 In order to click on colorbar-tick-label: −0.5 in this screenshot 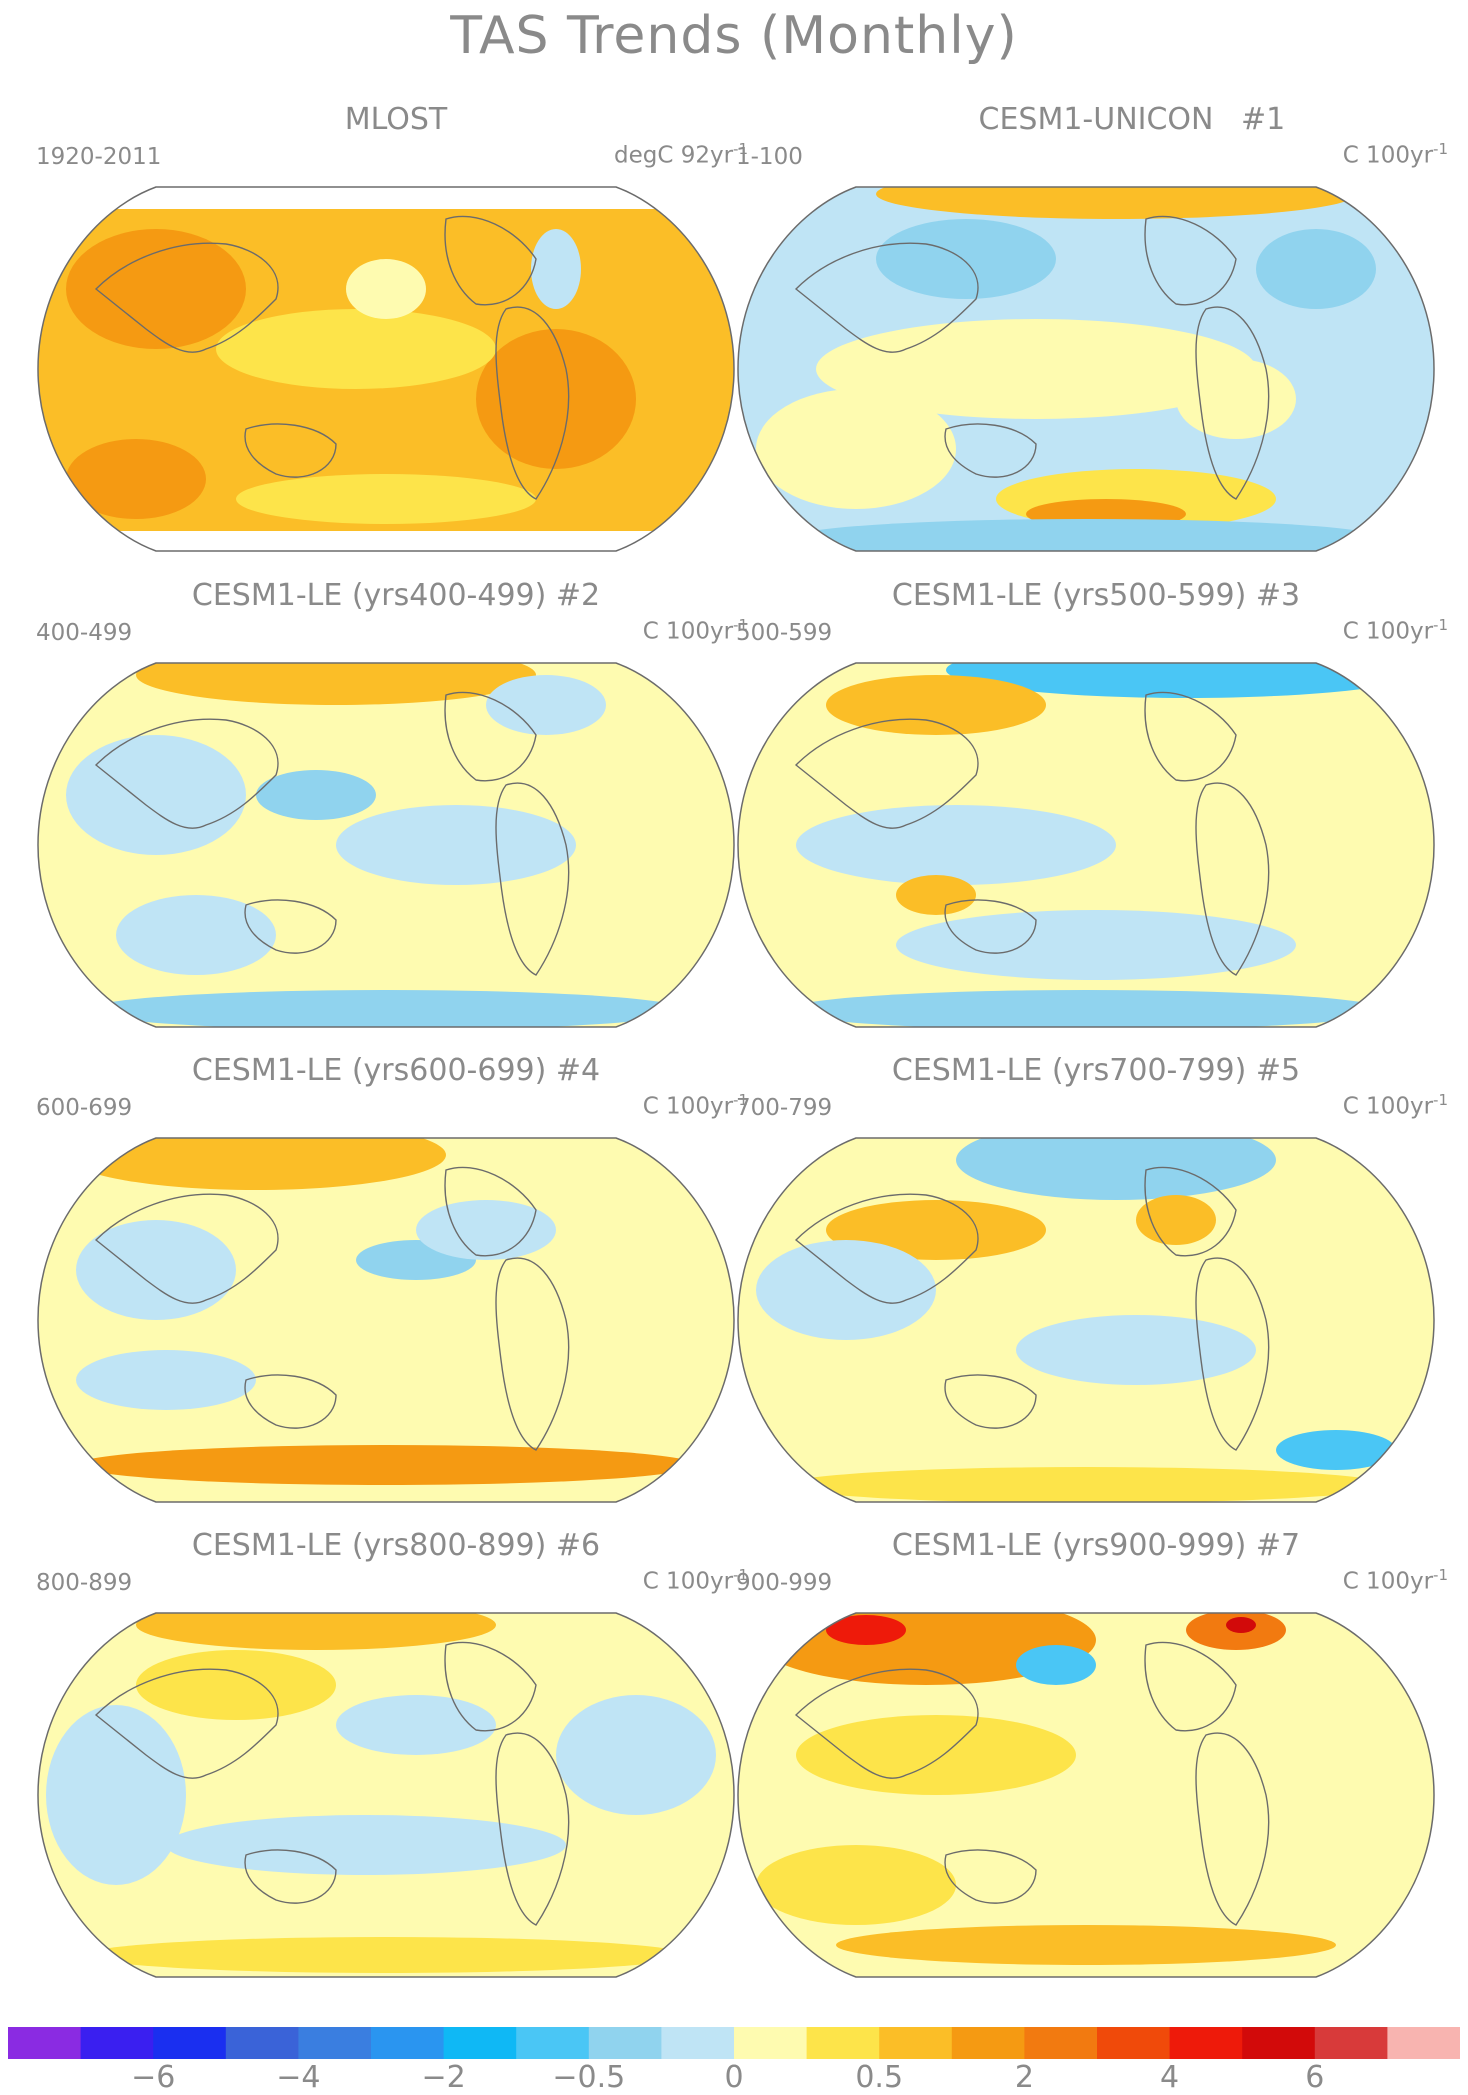, I will do `click(589, 2077)`.